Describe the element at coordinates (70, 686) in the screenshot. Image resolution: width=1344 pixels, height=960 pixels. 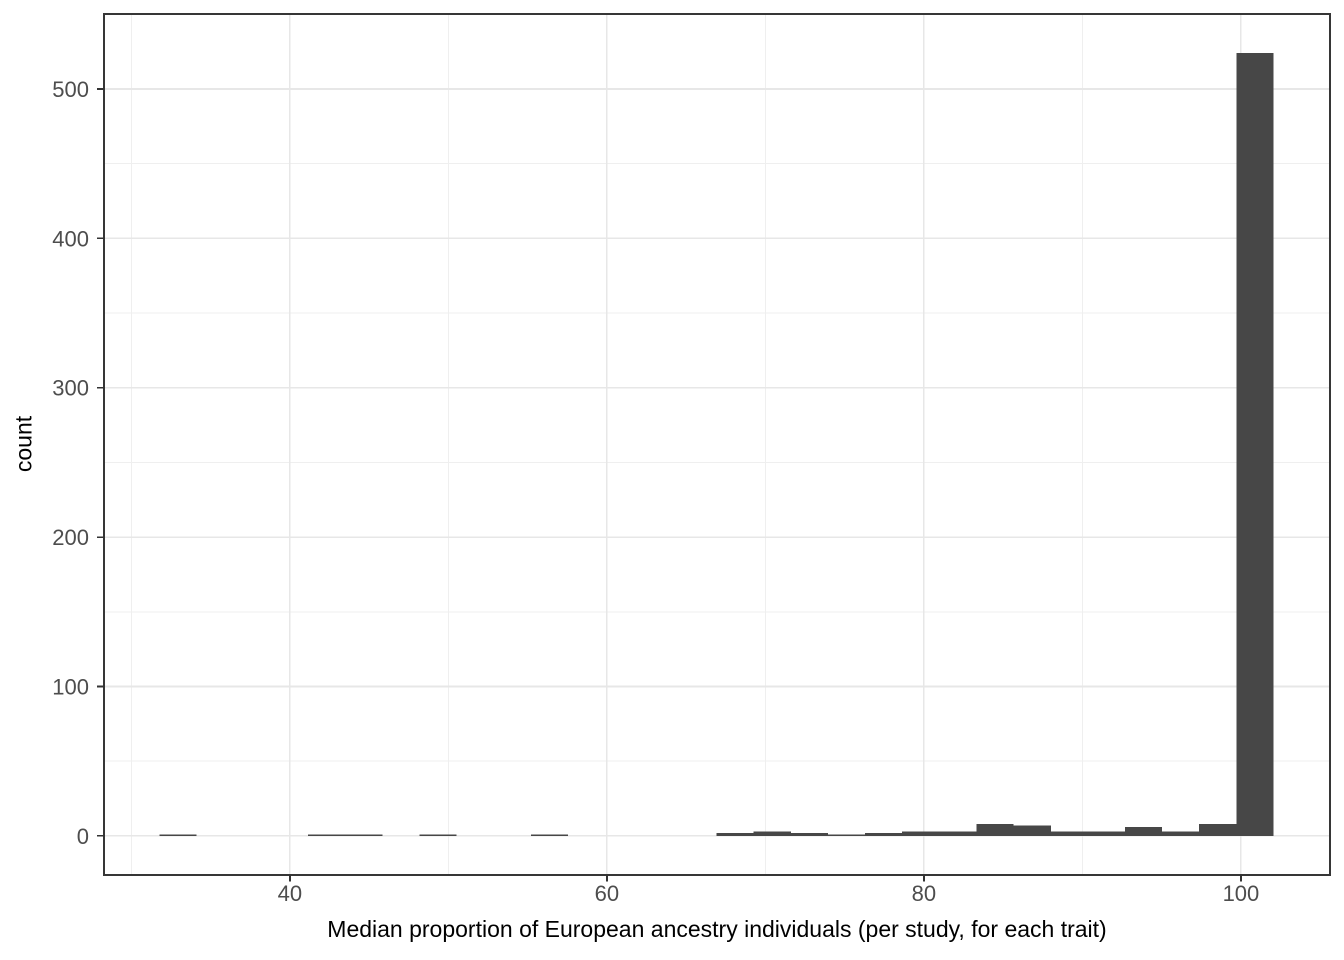
I see `y-axis-tick-label: 100` at that location.